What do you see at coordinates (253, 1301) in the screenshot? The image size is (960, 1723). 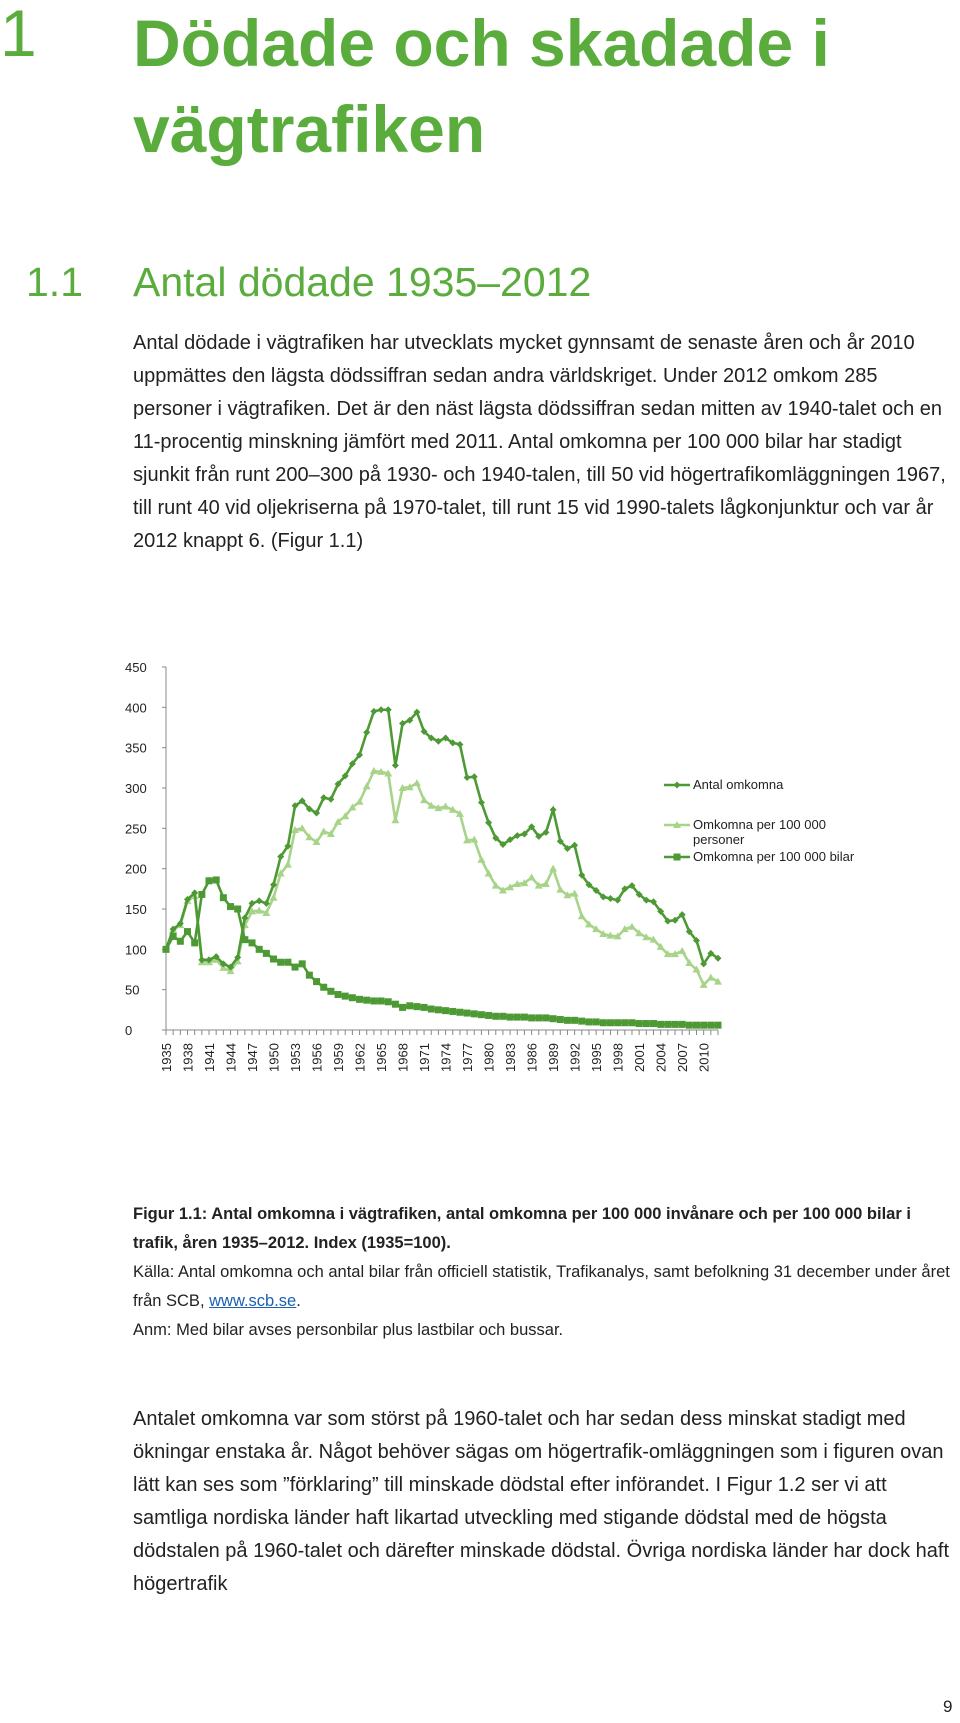 I see `scb-link: www.scb.se` at bounding box center [253, 1301].